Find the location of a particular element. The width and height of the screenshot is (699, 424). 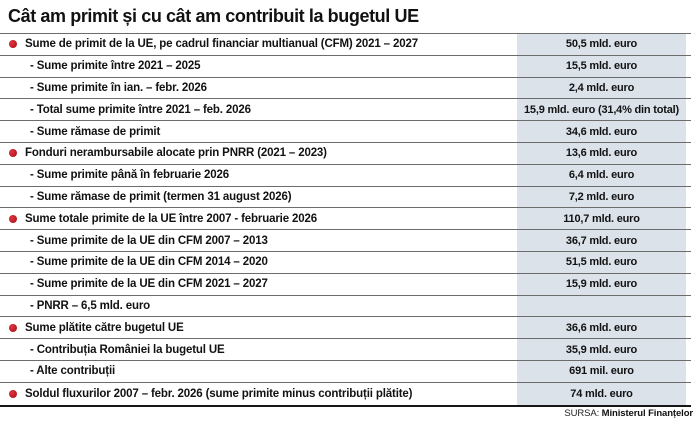

row-label-cell: - PNRR – 6,5 mld. euro is located at coordinates (258, 306).